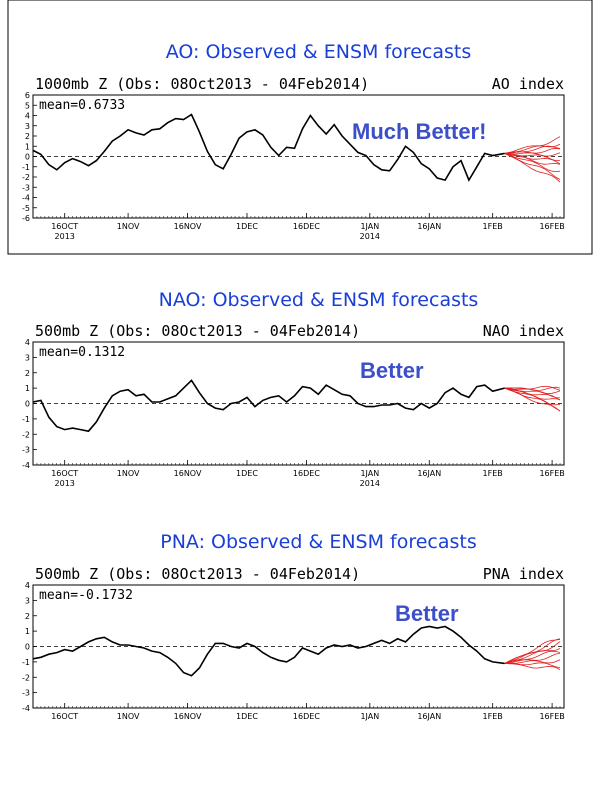 This screenshot has width=600, height=800. What do you see at coordinates (523, 574) in the screenshot?
I see `index-label: PNA index` at bounding box center [523, 574].